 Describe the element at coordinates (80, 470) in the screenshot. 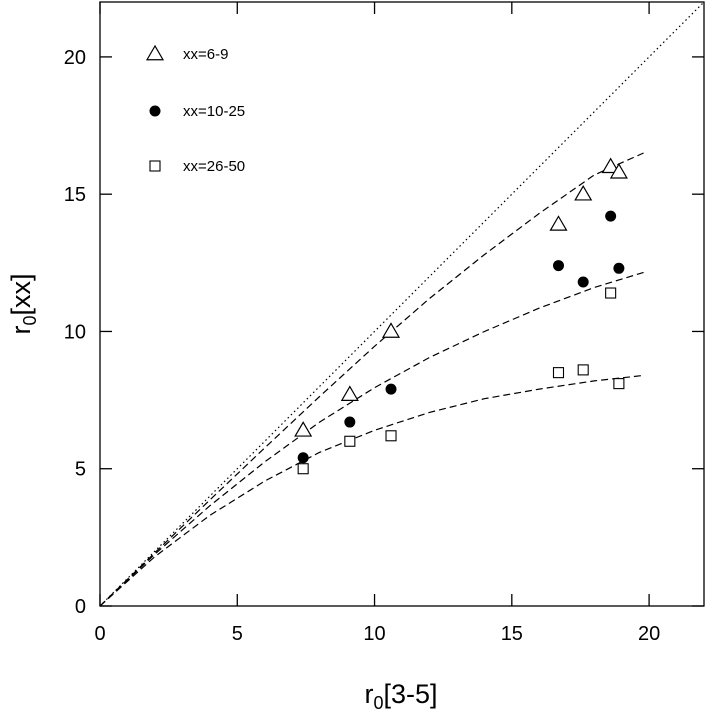

I see `y-tick-label: 5` at that location.